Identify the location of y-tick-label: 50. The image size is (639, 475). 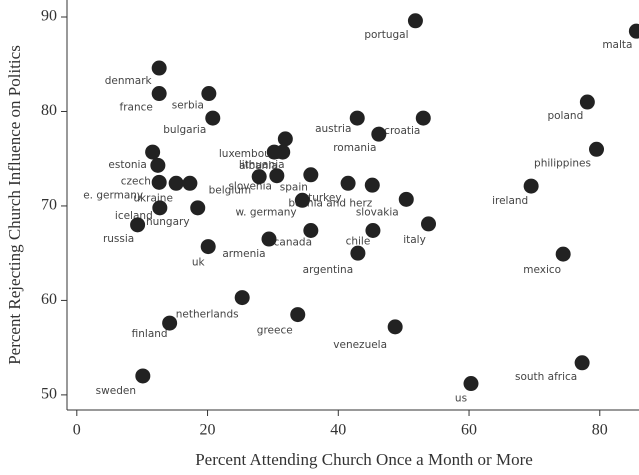
(49, 394).